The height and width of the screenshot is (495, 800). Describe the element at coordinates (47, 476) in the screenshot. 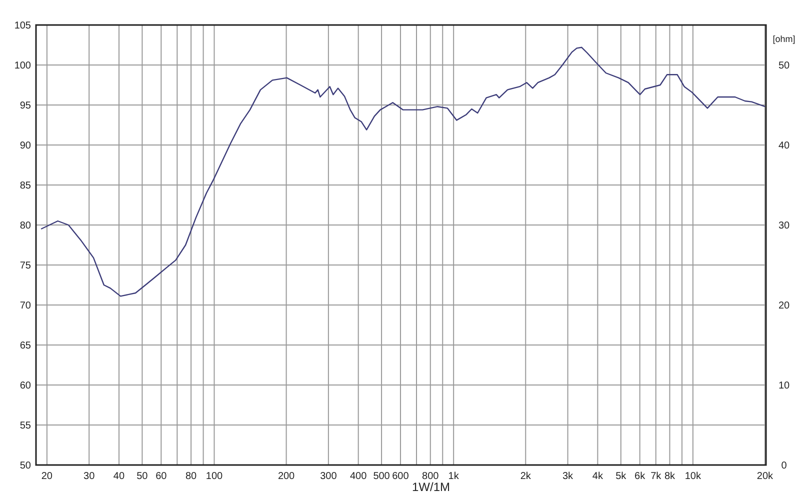

I see `x-tick-label: 20` at that location.